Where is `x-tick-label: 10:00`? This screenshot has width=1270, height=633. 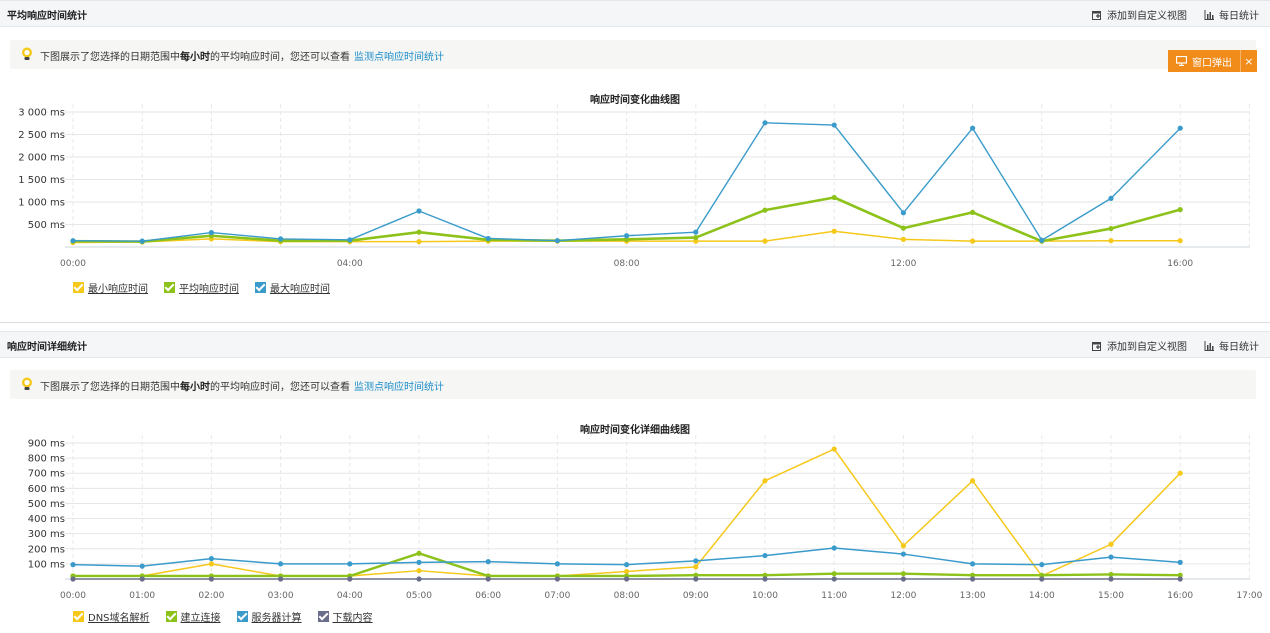
x-tick-label: 10:00 is located at coordinates (765, 596).